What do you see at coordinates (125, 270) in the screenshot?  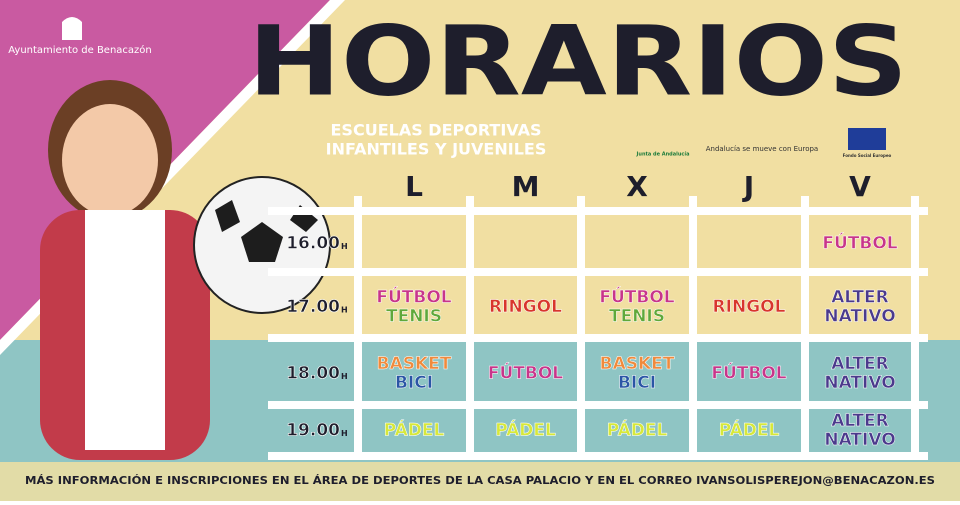 I see `girl-illustration` at bounding box center [125, 270].